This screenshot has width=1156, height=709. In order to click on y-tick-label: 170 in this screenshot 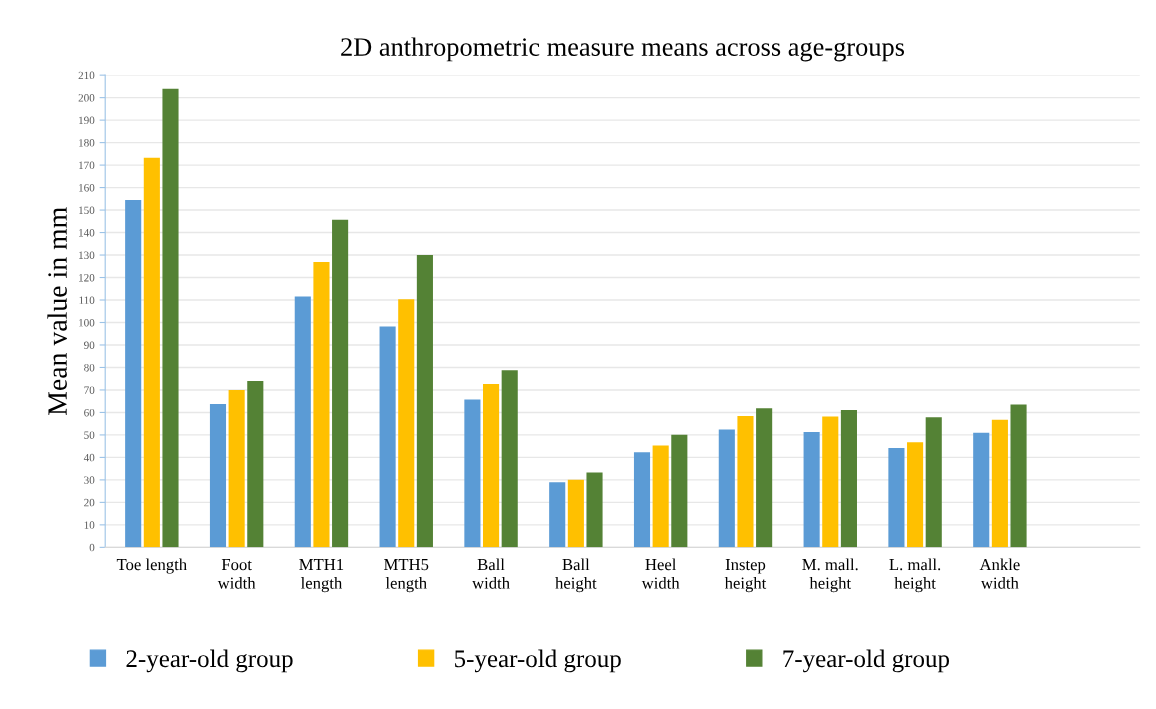, I will do `click(87, 165)`.